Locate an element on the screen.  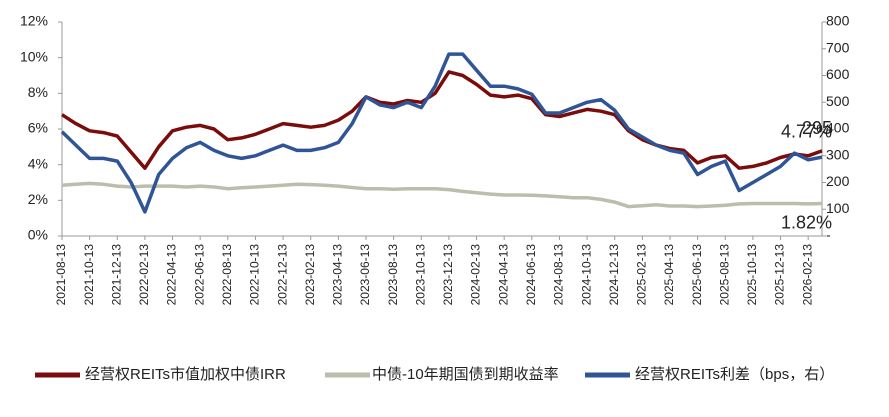
y2-tick-label: 300 is located at coordinates (838, 154).